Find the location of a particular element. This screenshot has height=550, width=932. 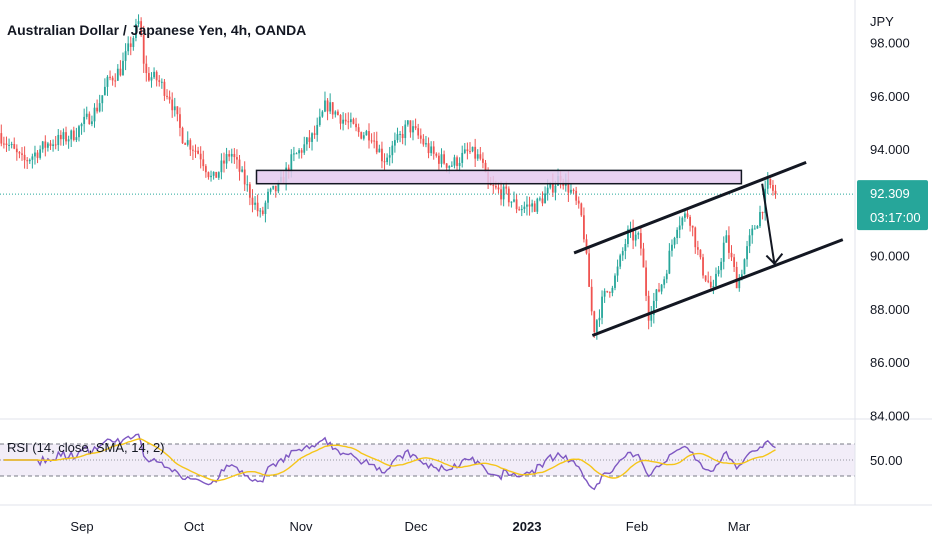

price-tick-label: 86.000 is located at coordinates (890, 362).